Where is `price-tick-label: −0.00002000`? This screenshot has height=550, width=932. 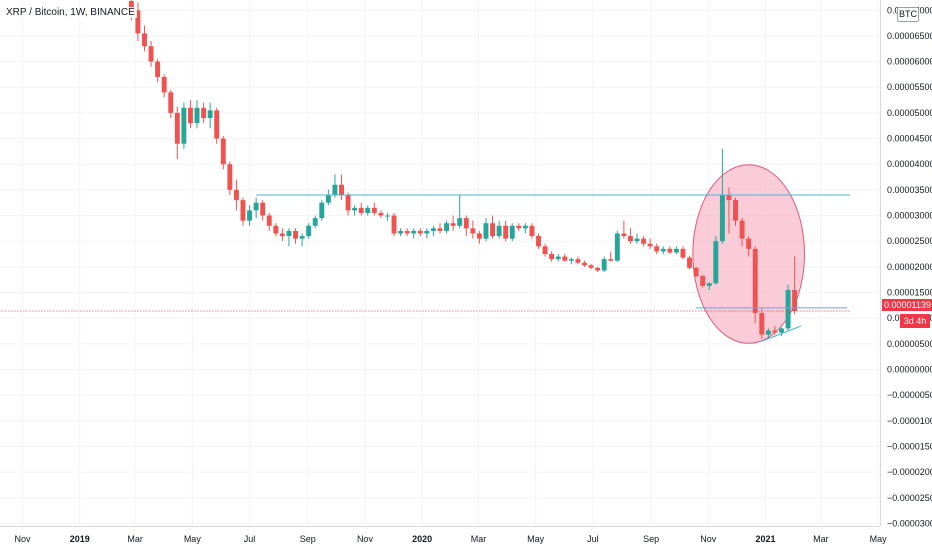
price-tick-label: −0.00002000 is located at coordinates (909, 472).